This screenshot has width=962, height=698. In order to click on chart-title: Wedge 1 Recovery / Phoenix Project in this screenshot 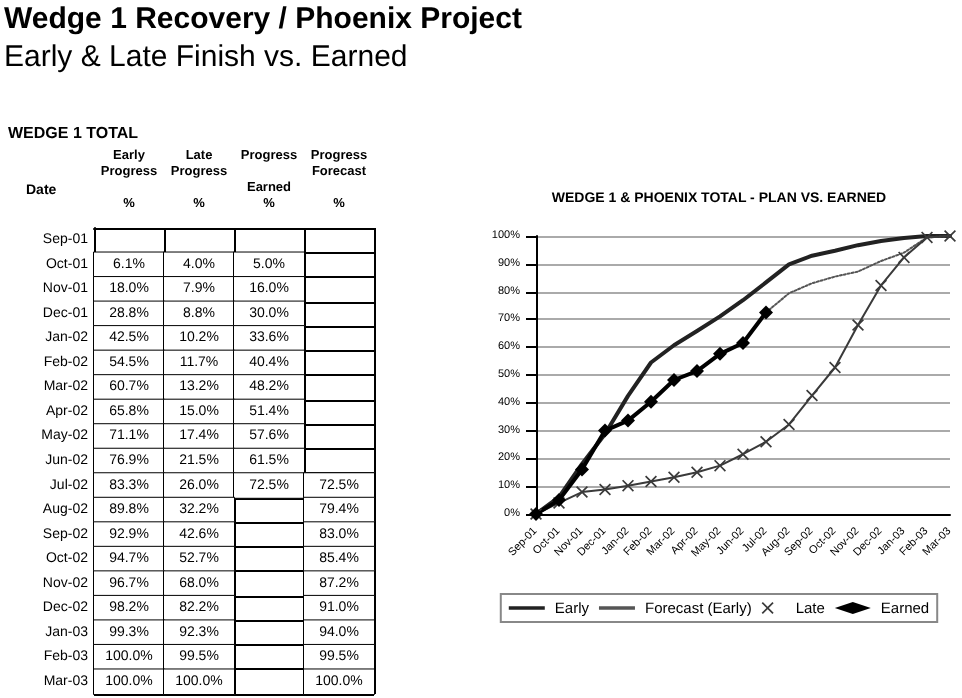, I will do `click(263, 19)`.